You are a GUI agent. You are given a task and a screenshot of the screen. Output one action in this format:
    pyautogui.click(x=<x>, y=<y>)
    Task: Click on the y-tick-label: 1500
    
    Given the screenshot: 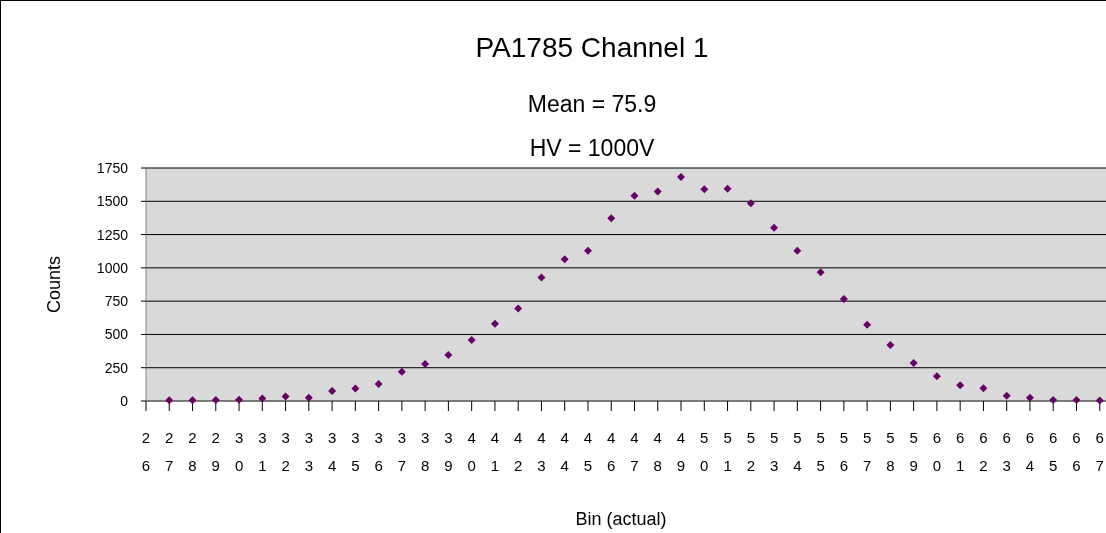 What is the action you would take?
    pyautogui.click(x=112, y=201)
    